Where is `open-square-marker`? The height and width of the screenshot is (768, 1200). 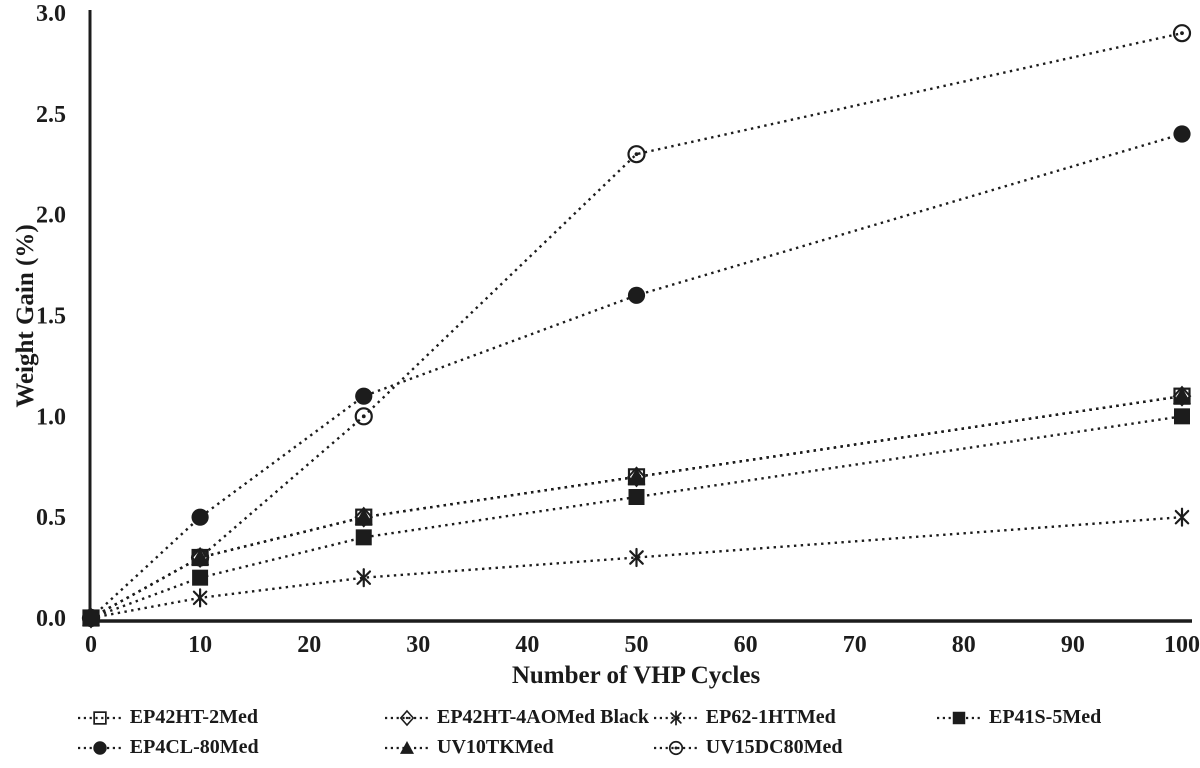
open-square-marker is located at coordinates (100, 717).